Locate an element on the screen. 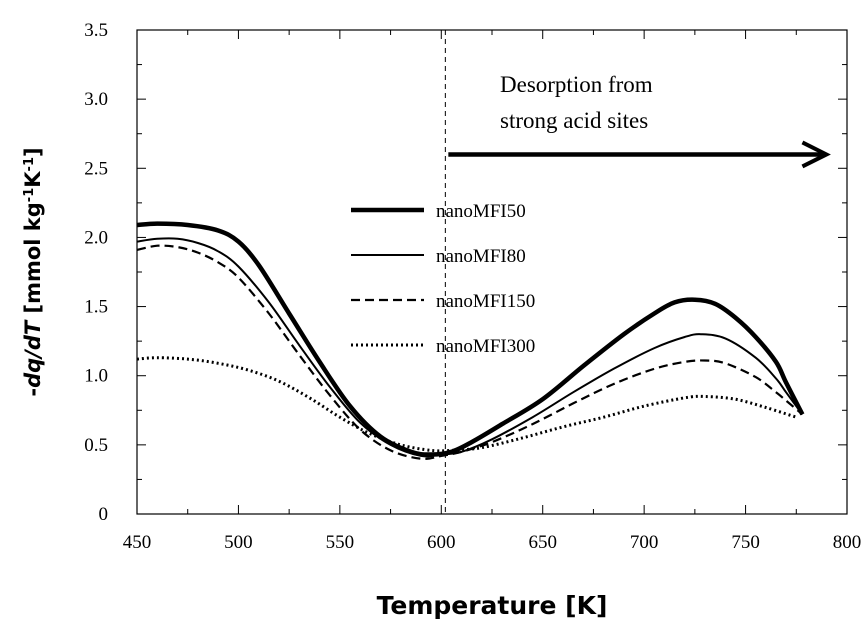 The height and width of the screenshot is (628, 868). y-tick-label: 3.5 is located at coordinates (96, 30).